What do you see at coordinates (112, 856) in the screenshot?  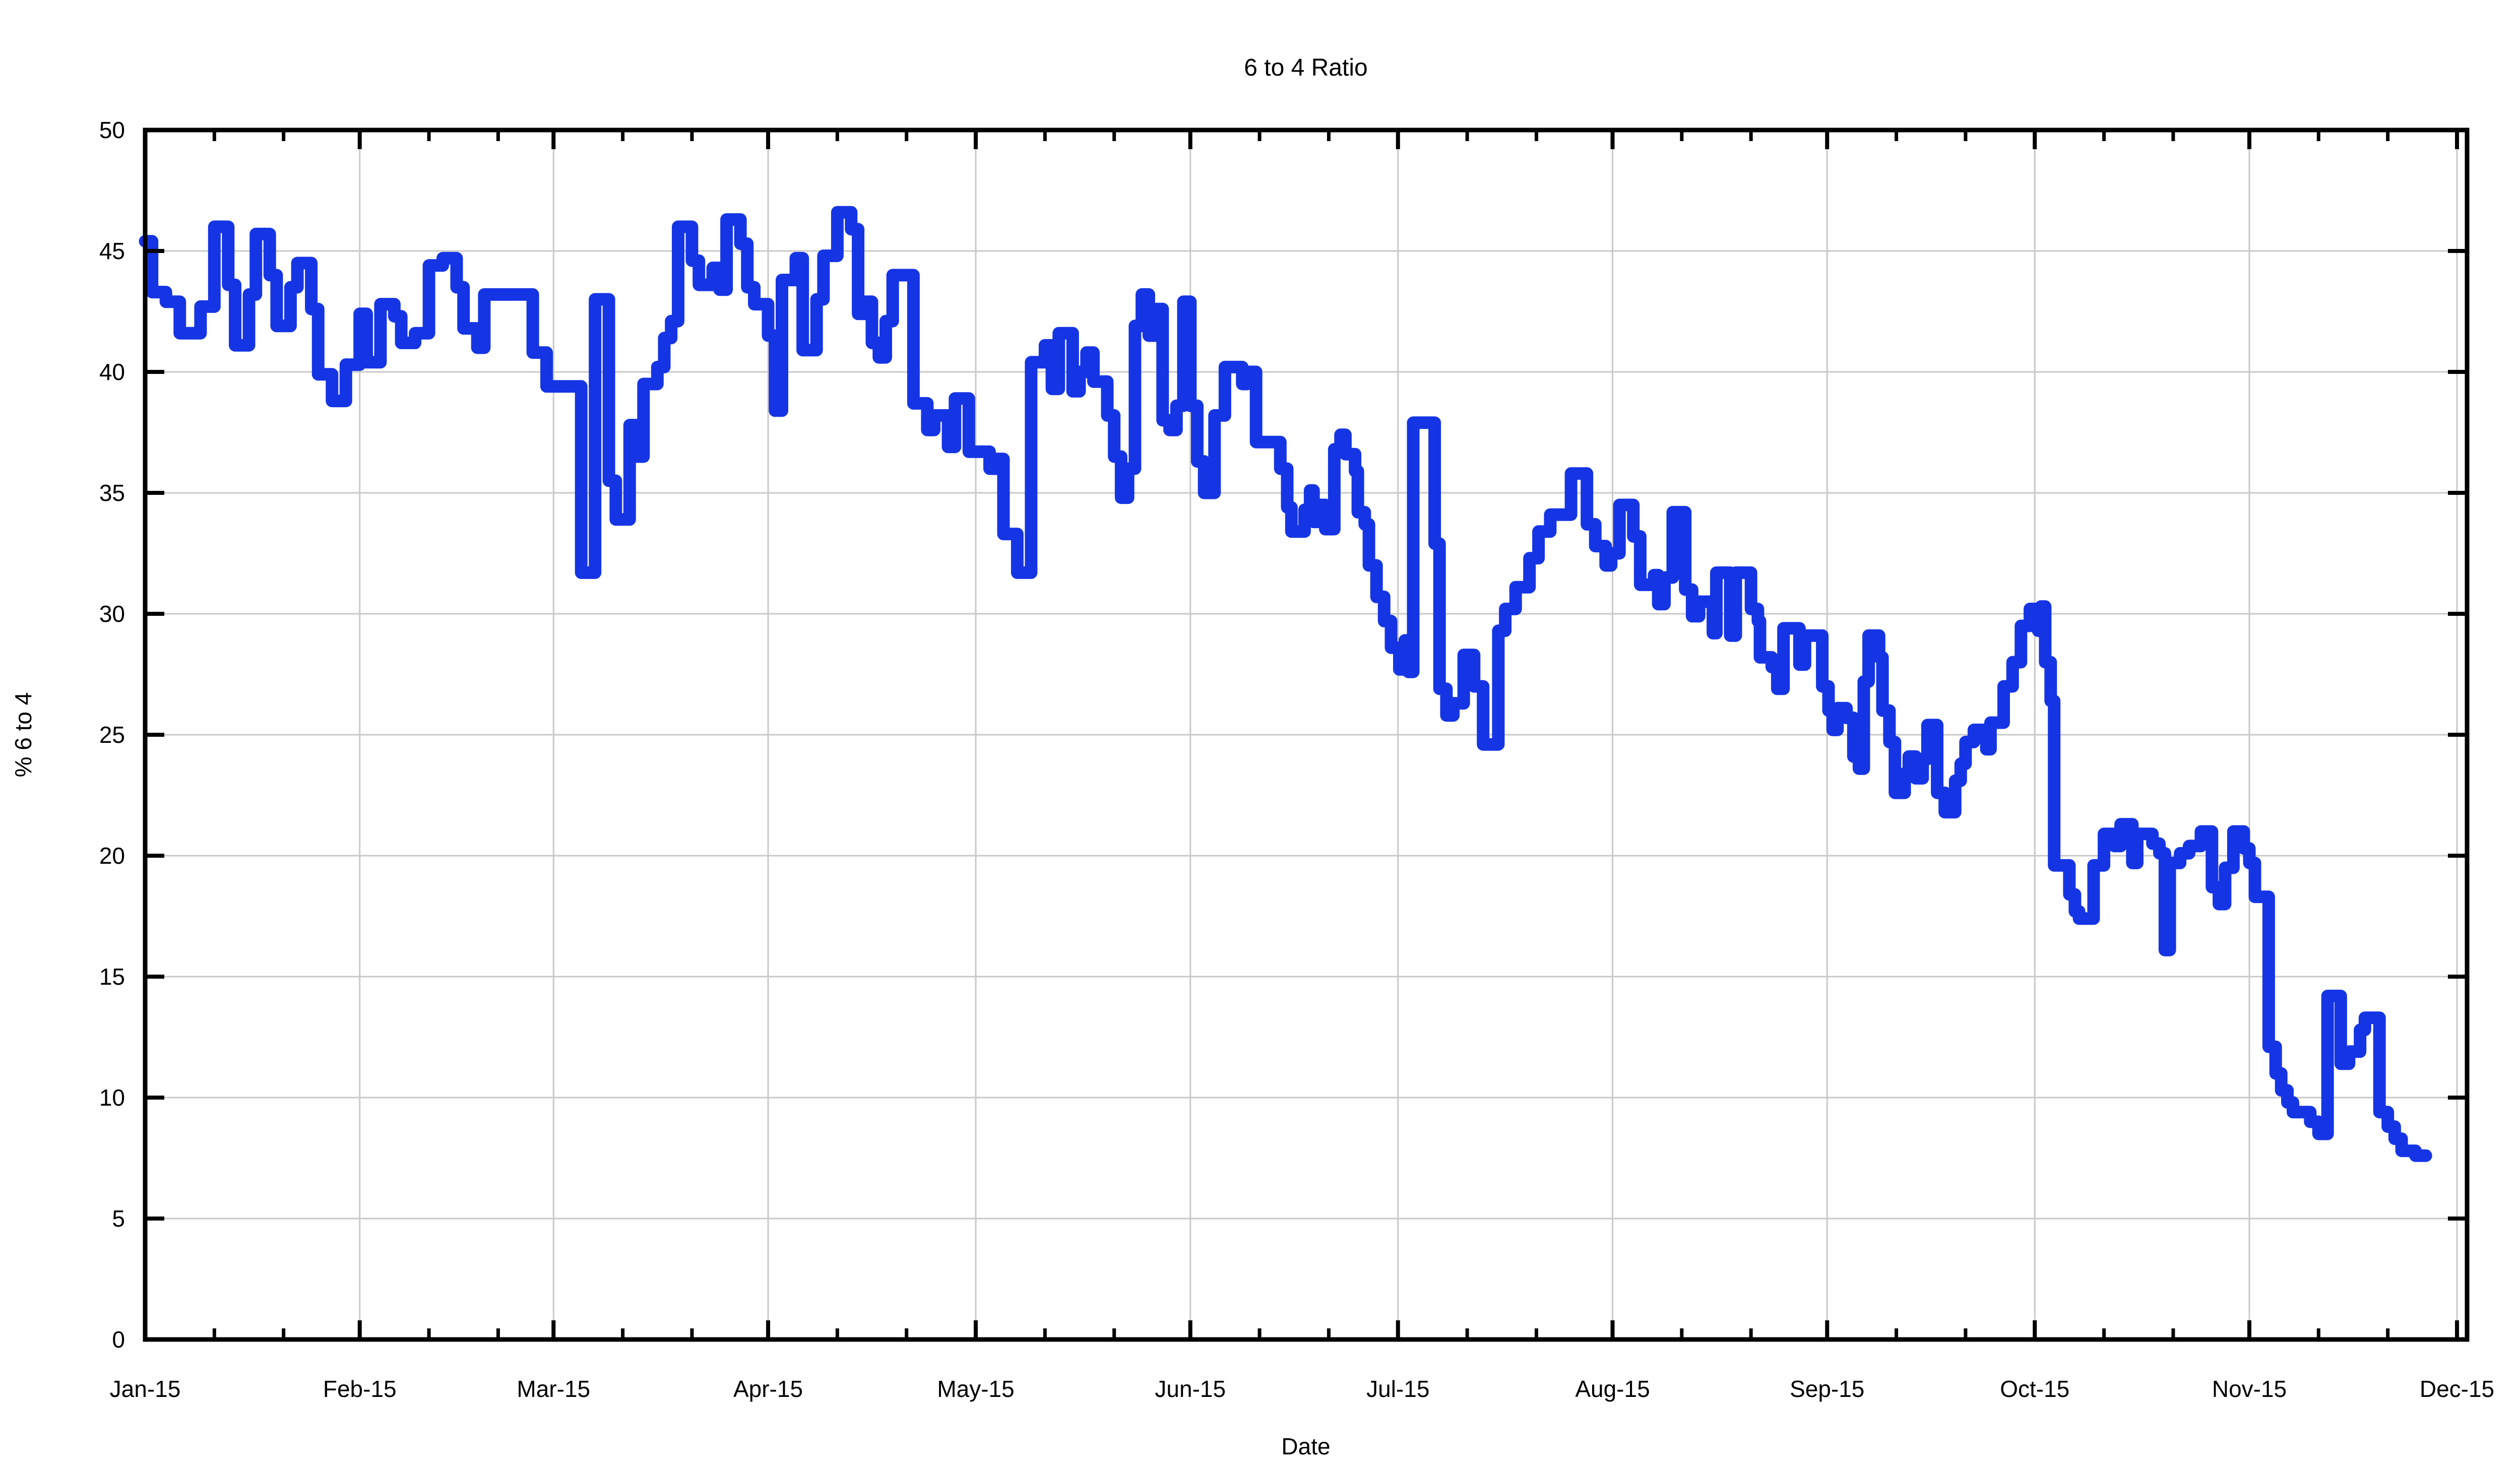 I see `y-tick-label: 20` at bounding box center [112, 856].